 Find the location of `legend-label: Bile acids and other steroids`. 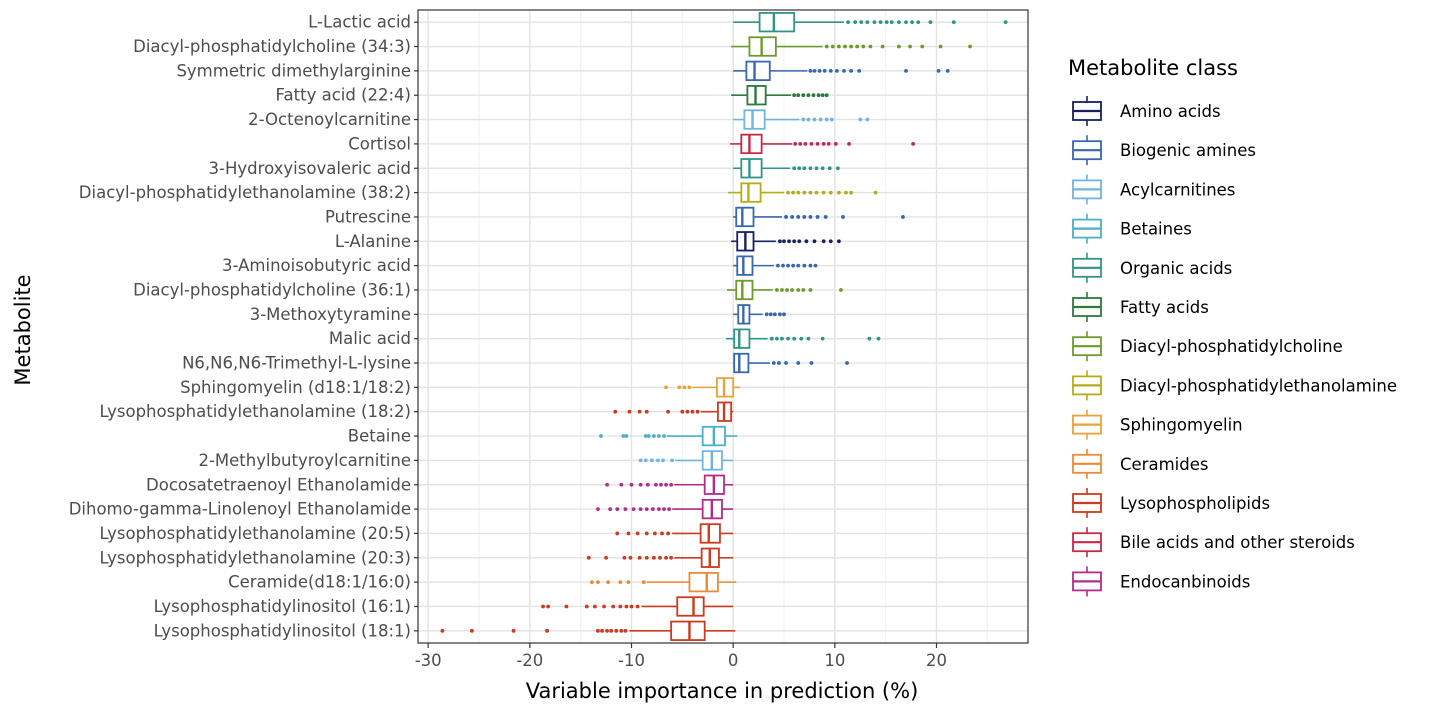

legend-label: Bile acids and other steroids is located at coordinates (1237, 542).